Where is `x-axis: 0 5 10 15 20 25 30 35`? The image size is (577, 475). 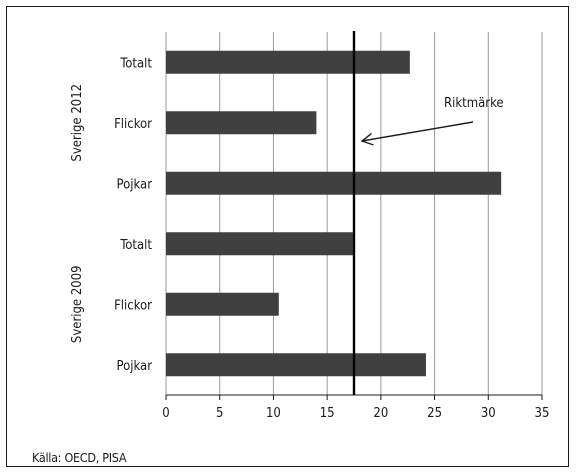
x-axis: 0 5 10 15 20 25 30 35 is located at coordinates (355, 408).